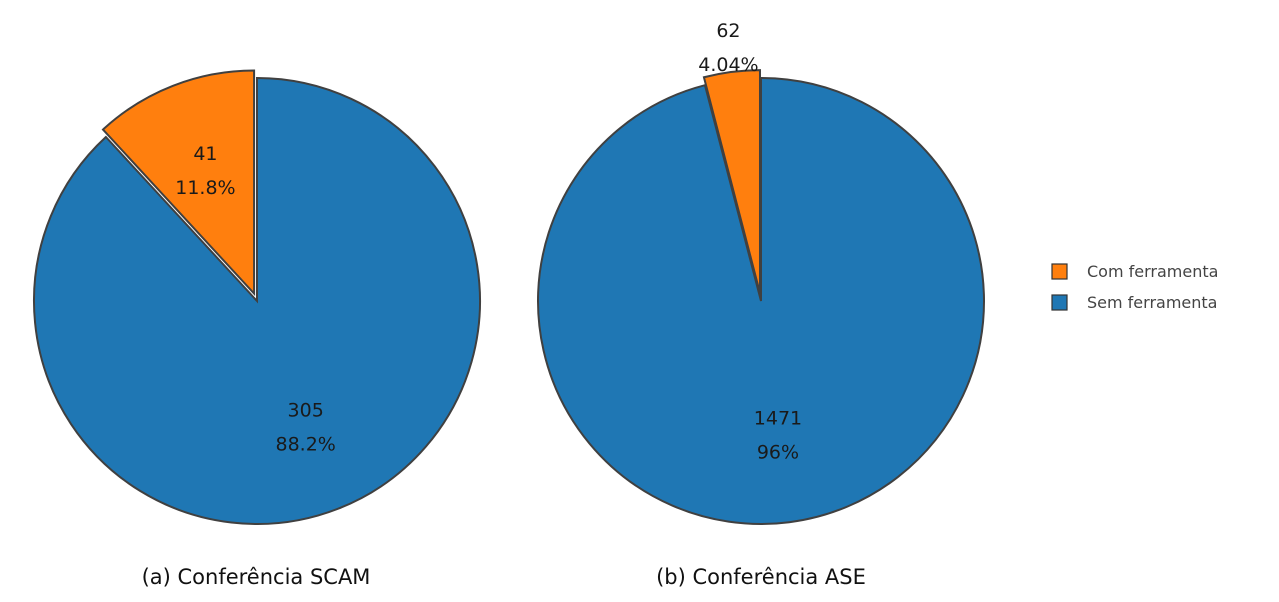 This screenshot has width=1279, height=602. I want to click on legend-swatch-sem-ferramenta, so click(1059, 302).